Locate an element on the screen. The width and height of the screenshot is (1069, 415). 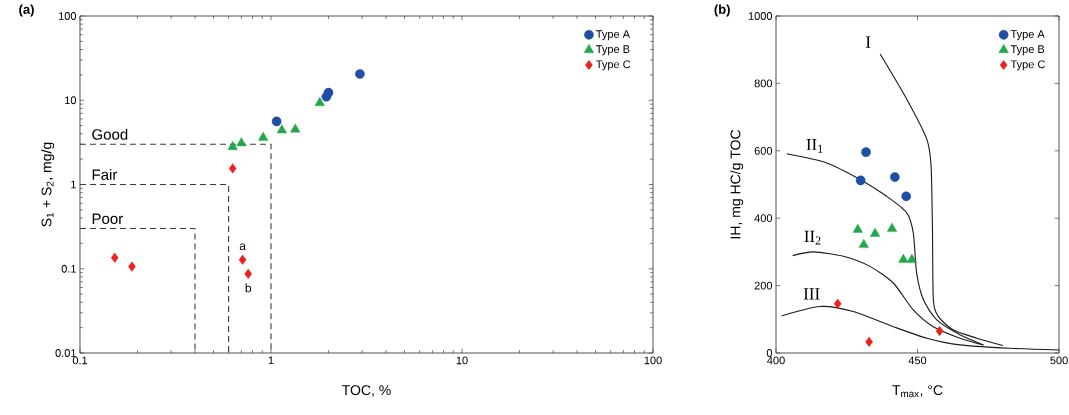
y-tick-label: 1 is located at coordinates (73, 184).